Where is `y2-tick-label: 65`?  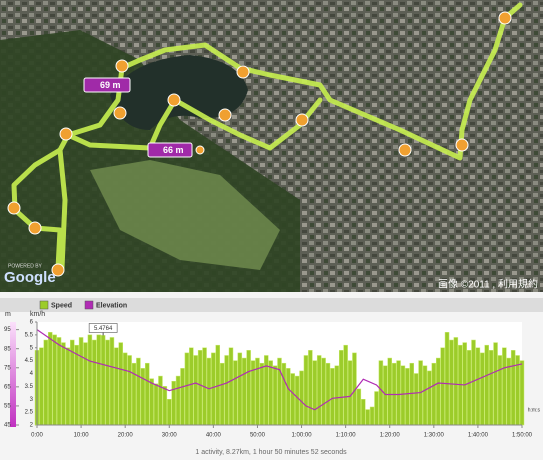 y2-tick-label: 65 is located at coordinates (7, 387).